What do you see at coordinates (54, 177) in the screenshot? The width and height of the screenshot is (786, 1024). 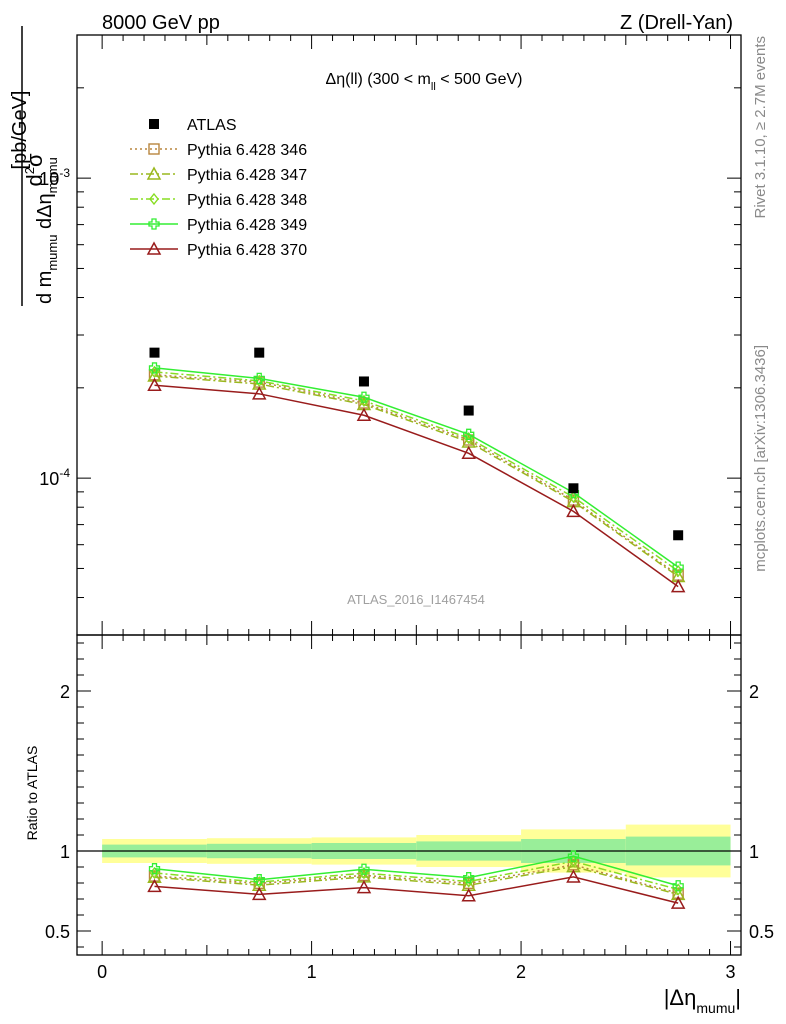 I see `y-tick-label: 10⁻³` at bounding box center [54, 177].